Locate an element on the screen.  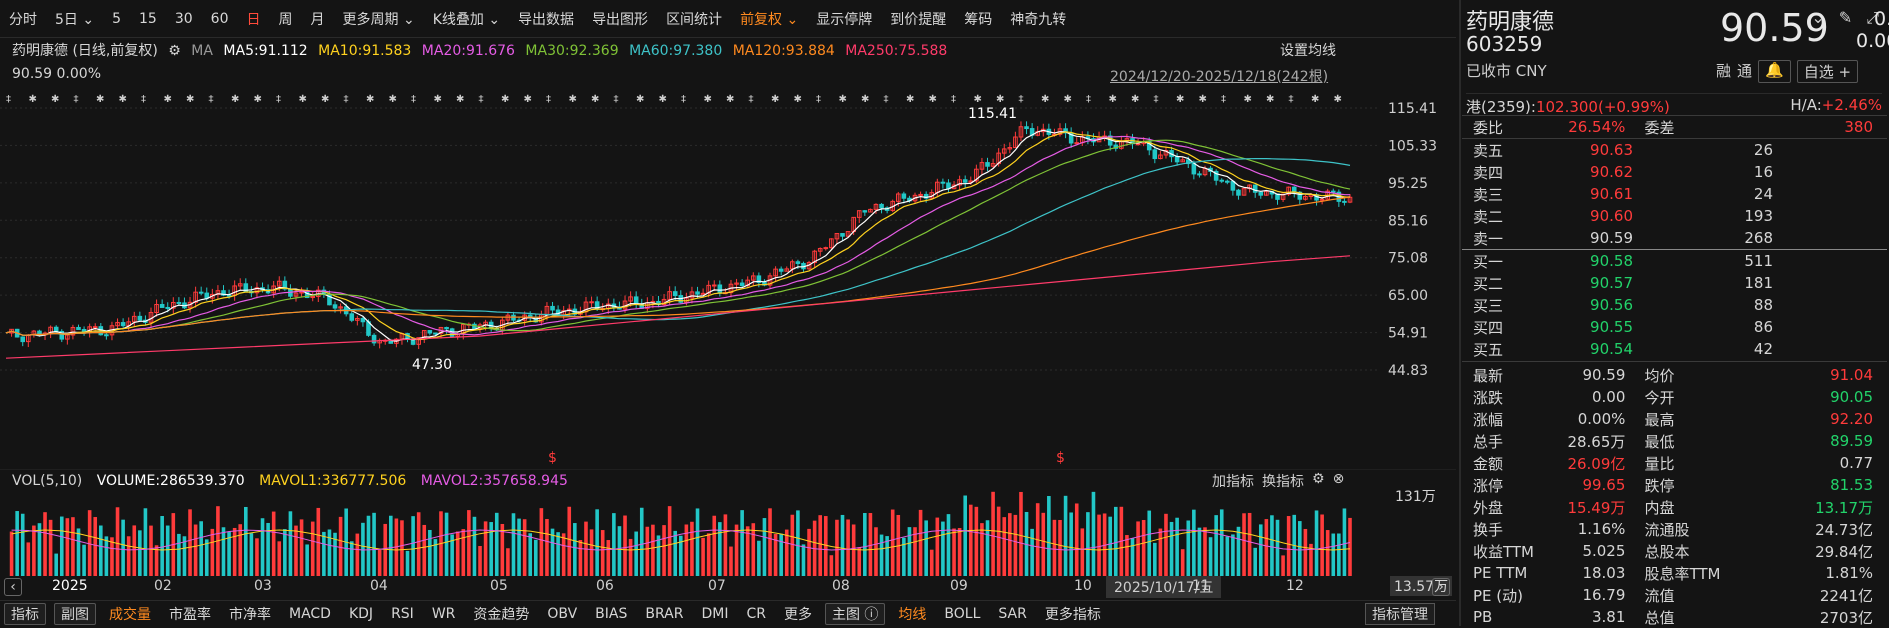
indicator-7: RSI is located at coordinates (402, 613).